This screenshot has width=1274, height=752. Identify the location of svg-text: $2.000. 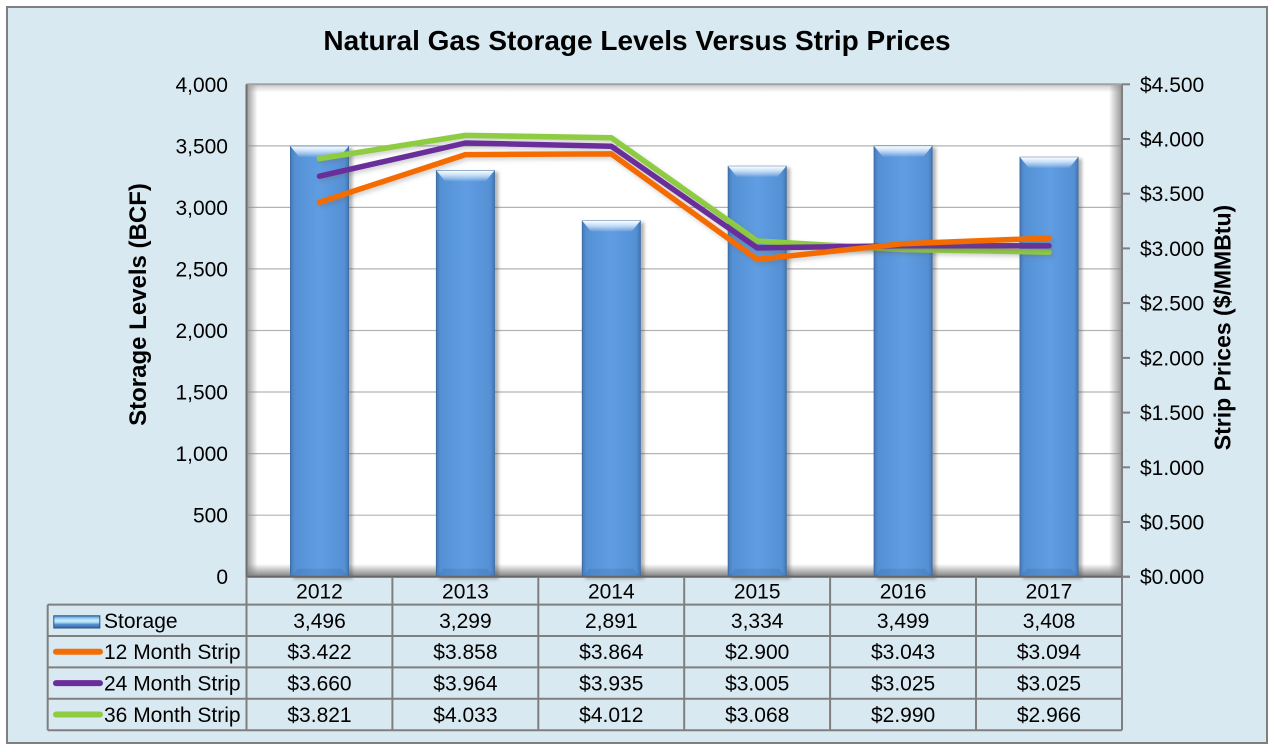
(1172, 358).